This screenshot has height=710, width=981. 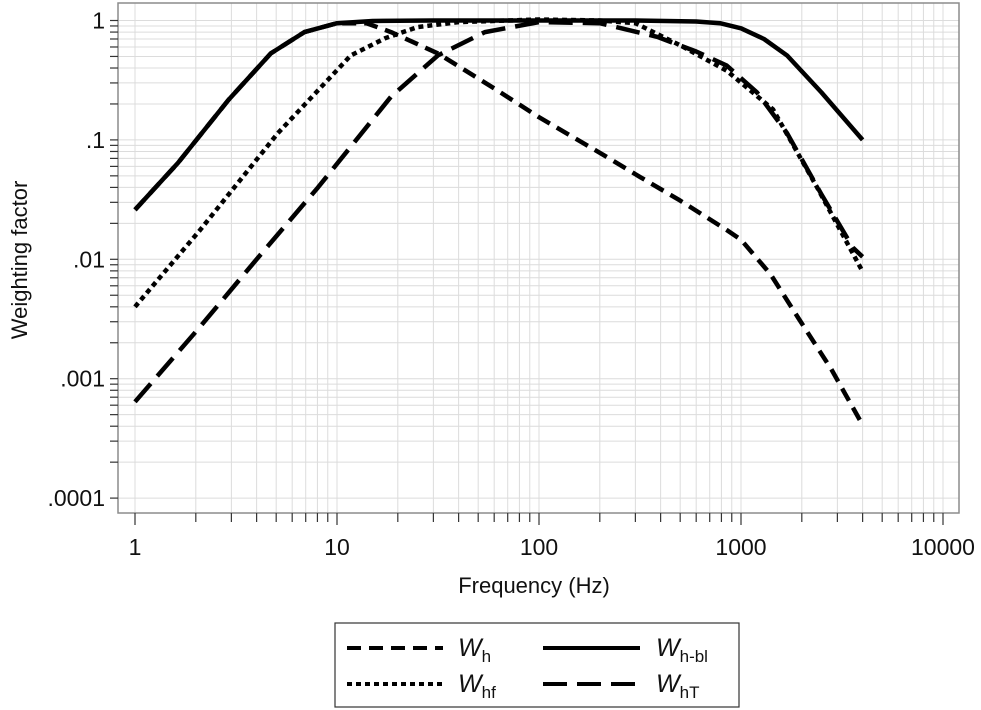 I want to click on x-tick-label: 10, so click(x=337, y=547).